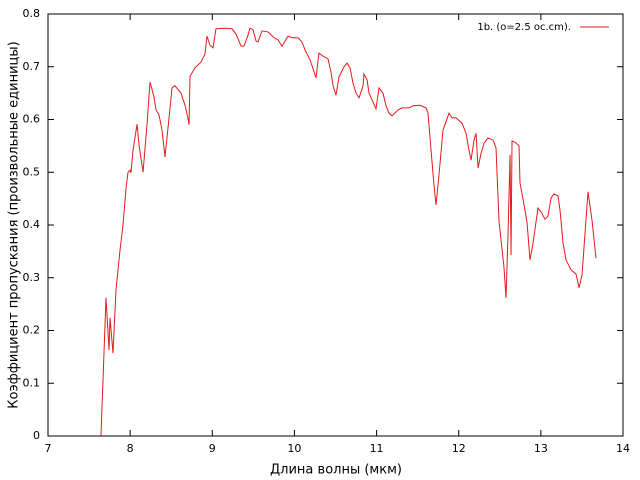 This screenshot has width=640, height=480. I want to click on x-tick-label: 12, so click(459, 448).